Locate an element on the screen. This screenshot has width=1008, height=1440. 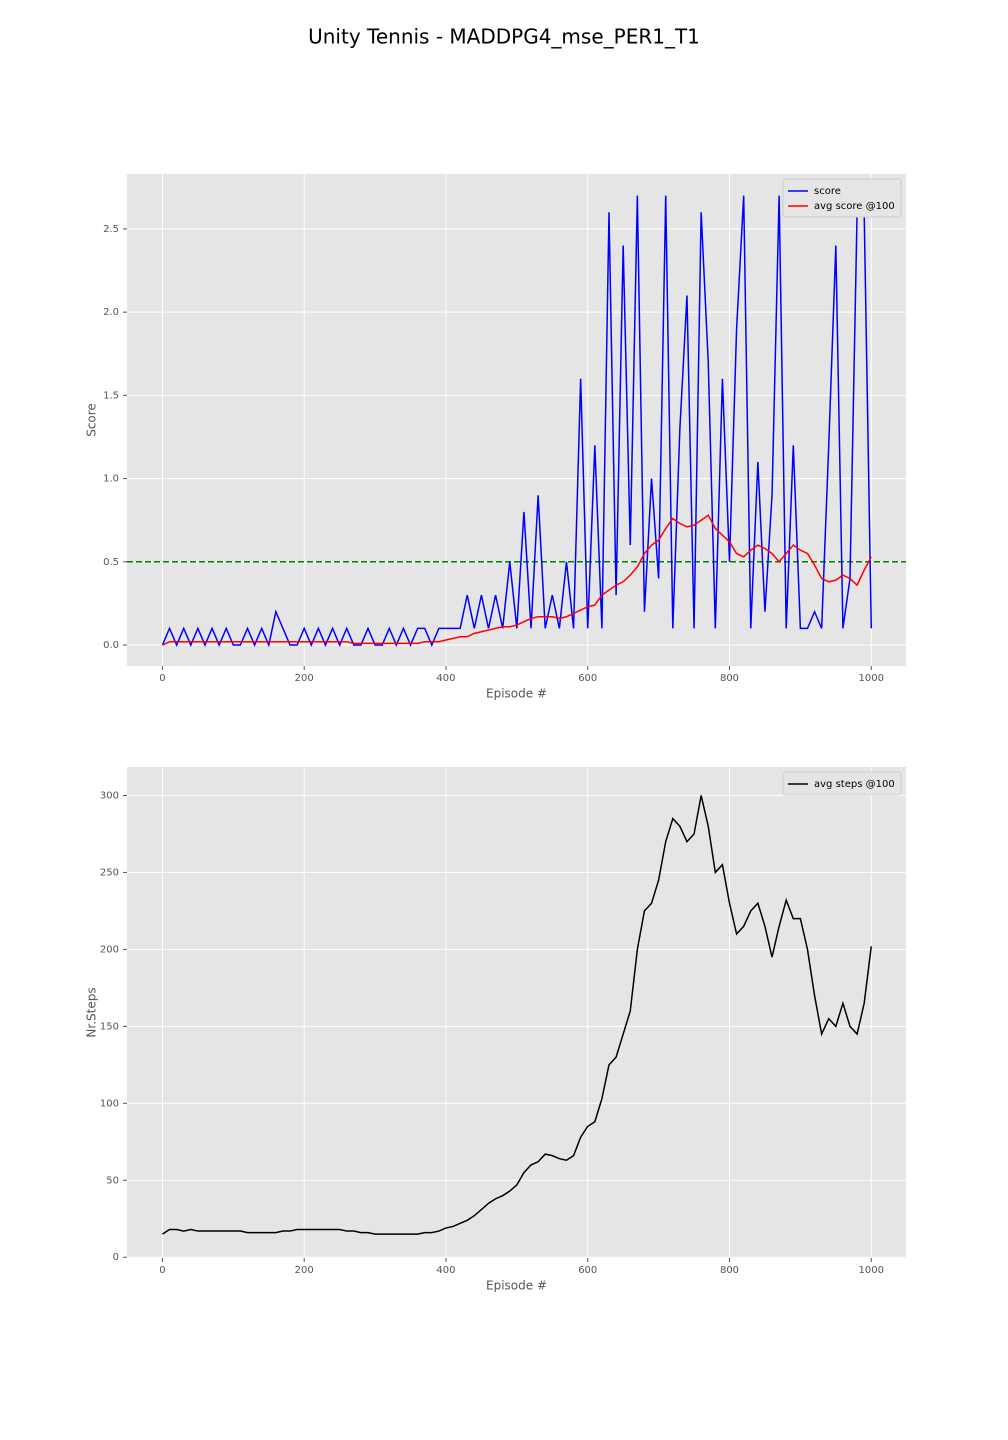
y-tick-label: 1.5 is located at coordinates (111, 395).